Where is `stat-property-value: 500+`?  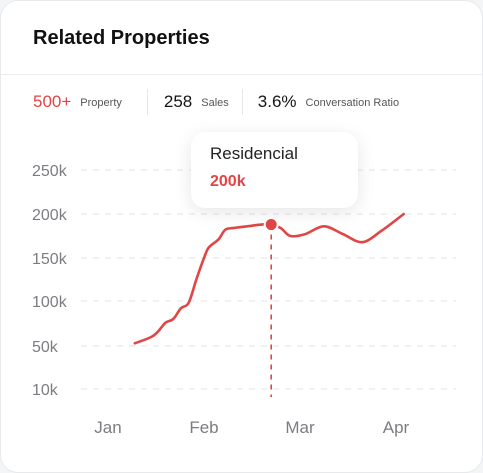
stat-property-value: 500+ is located at coordinates (52, 101).